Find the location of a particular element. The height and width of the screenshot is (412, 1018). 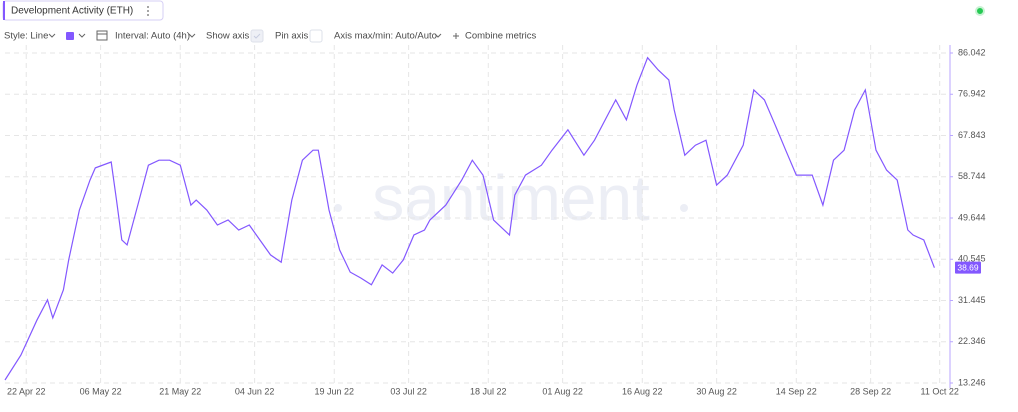

menu-dots is located at coordinates (148, 11).